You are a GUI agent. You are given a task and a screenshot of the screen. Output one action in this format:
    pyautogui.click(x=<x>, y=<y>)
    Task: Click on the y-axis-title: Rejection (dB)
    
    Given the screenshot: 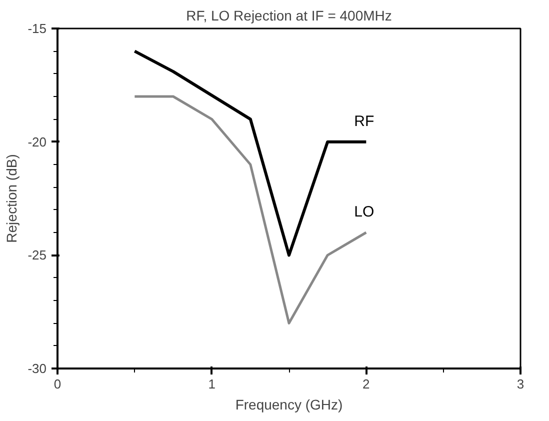 What is the action you would take?
    pyautogui.click(x=12, y=198)
    